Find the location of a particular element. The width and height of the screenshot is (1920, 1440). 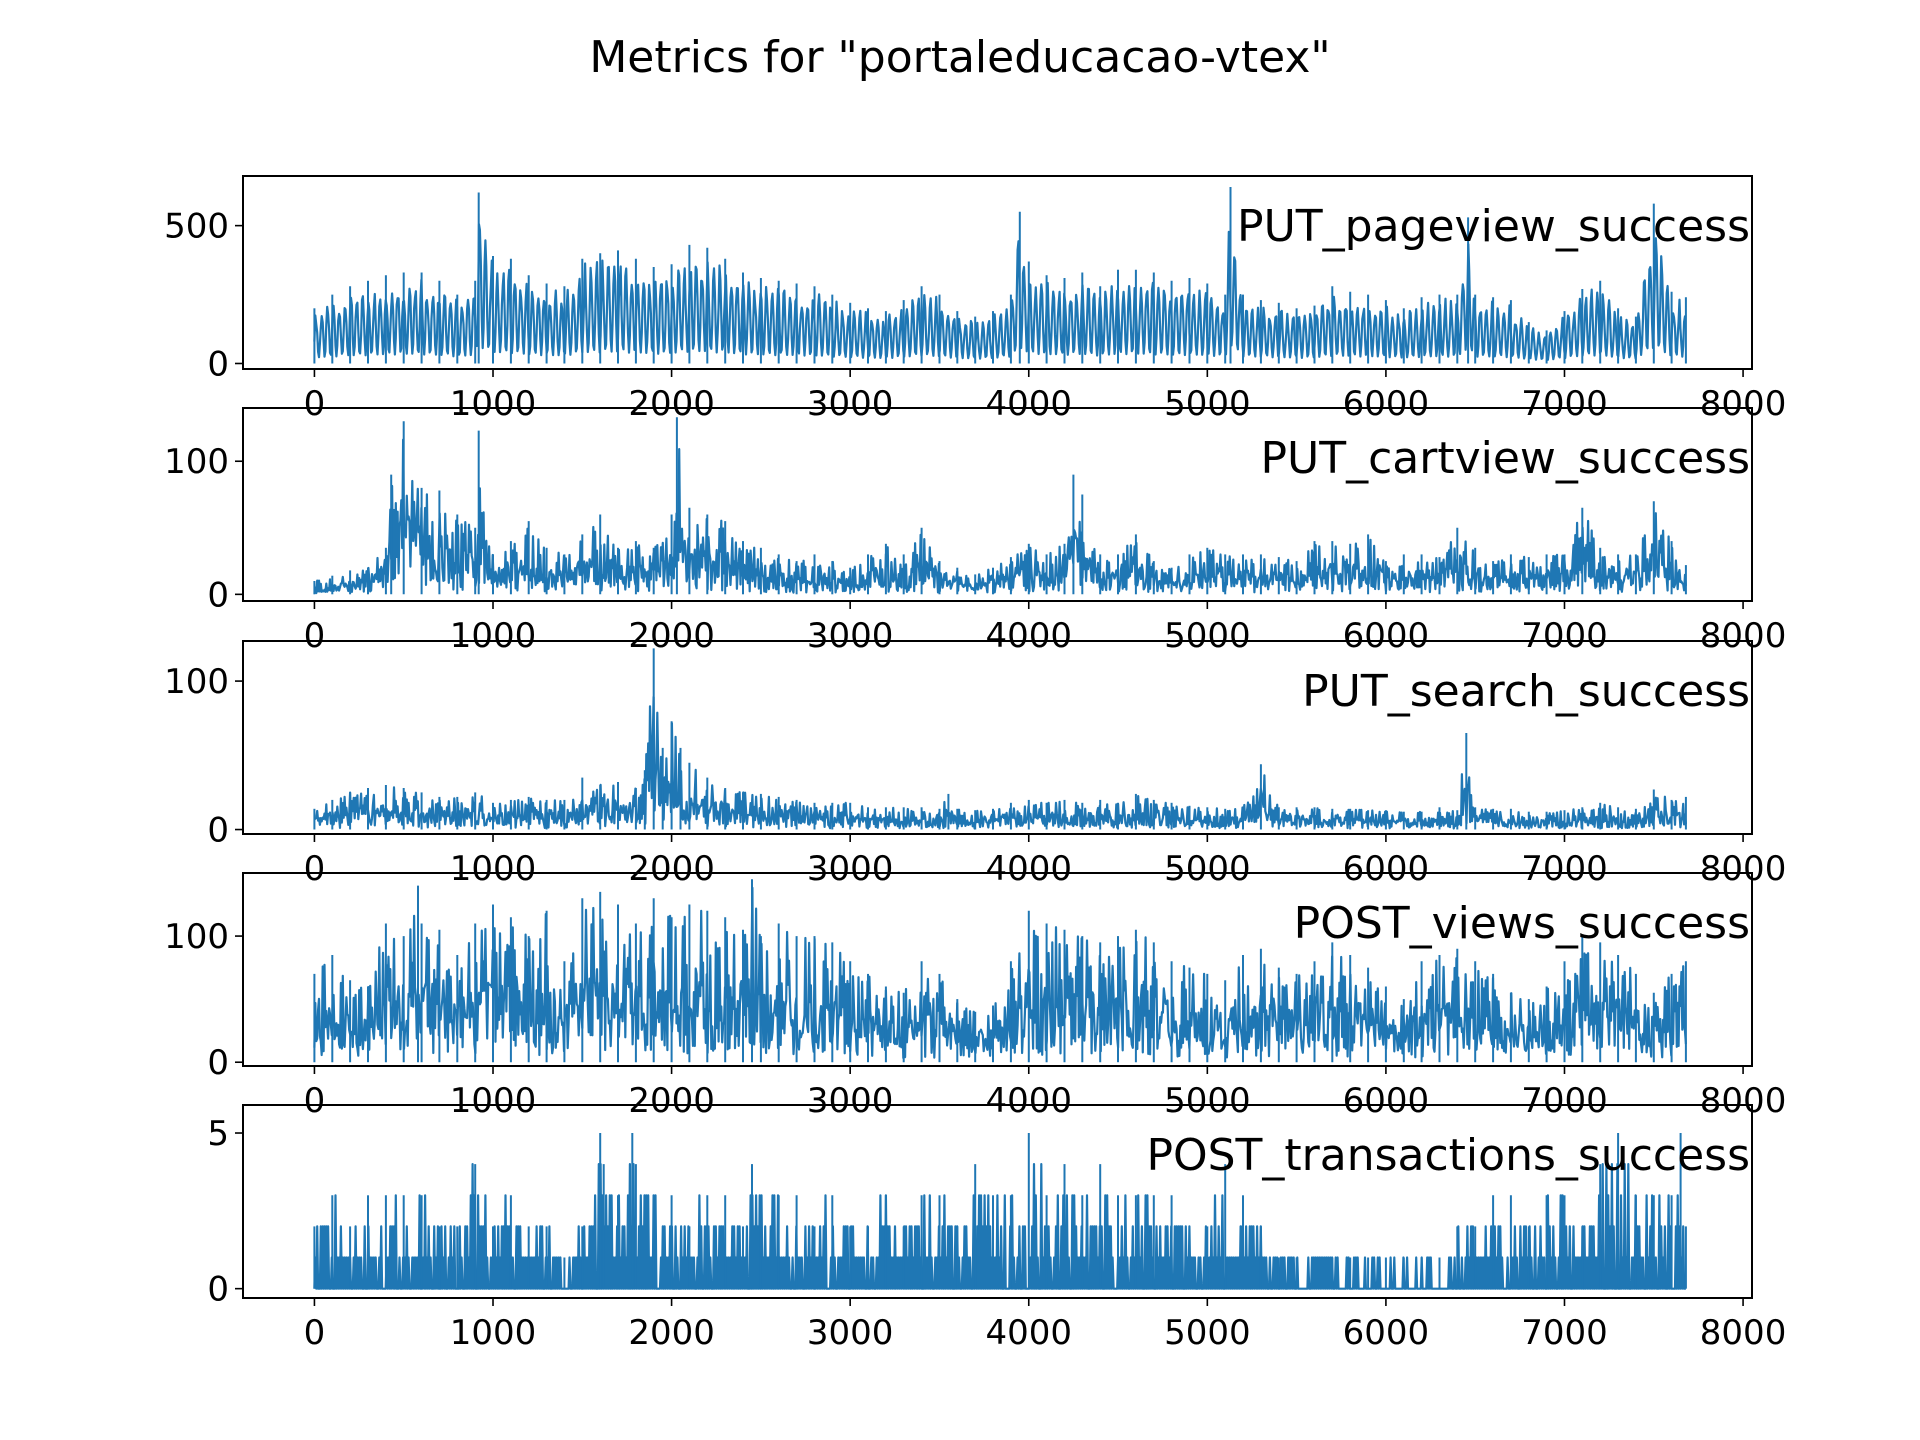

y-tick-label: 500 is located at coordinates (196, 227).